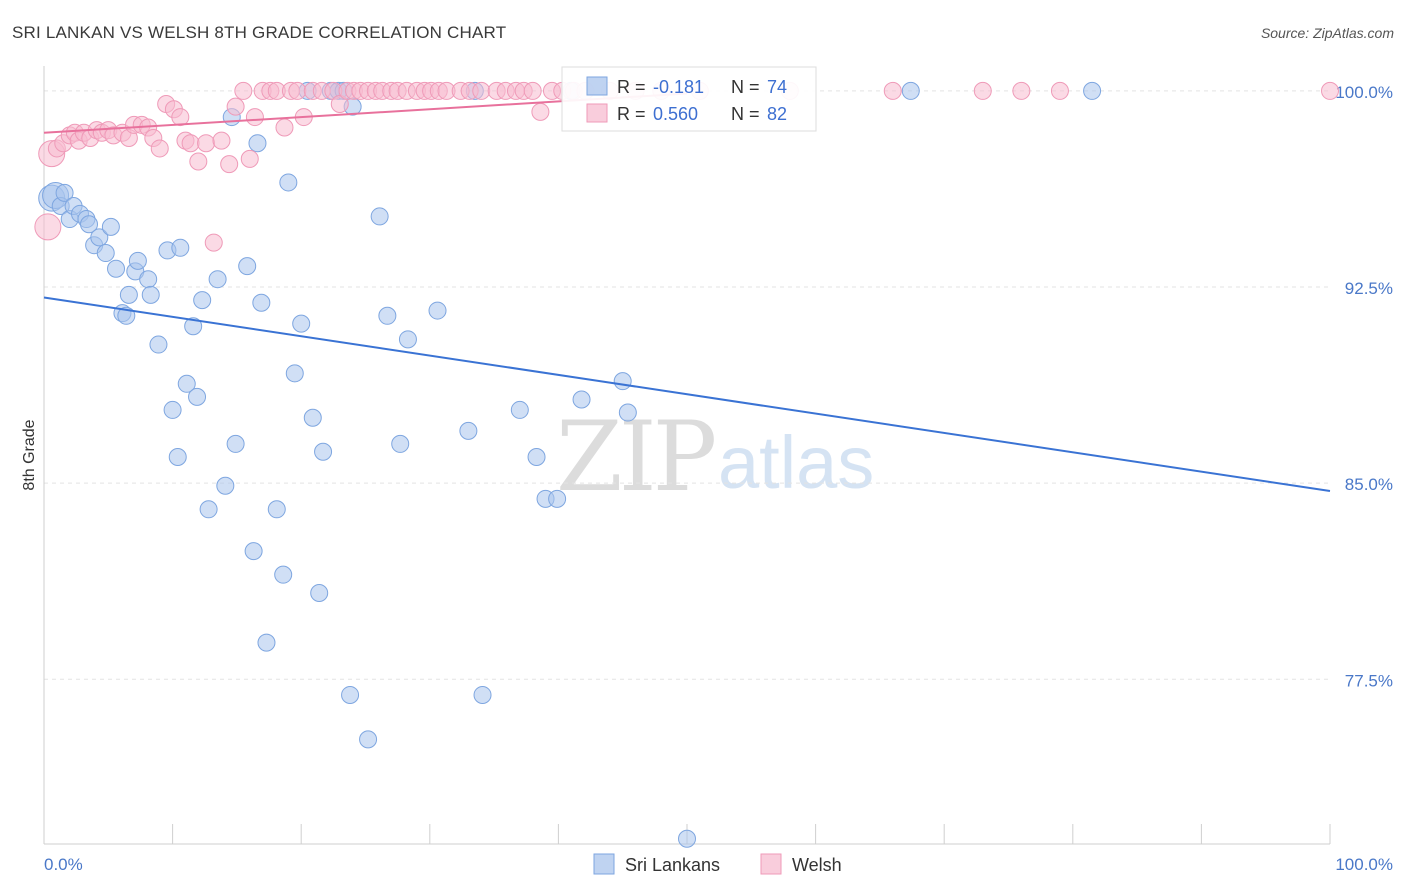 The height and width of the screenshot is (892, 1406). I want to click on x-tick-label-0: 0.0%, so click(63, 864).